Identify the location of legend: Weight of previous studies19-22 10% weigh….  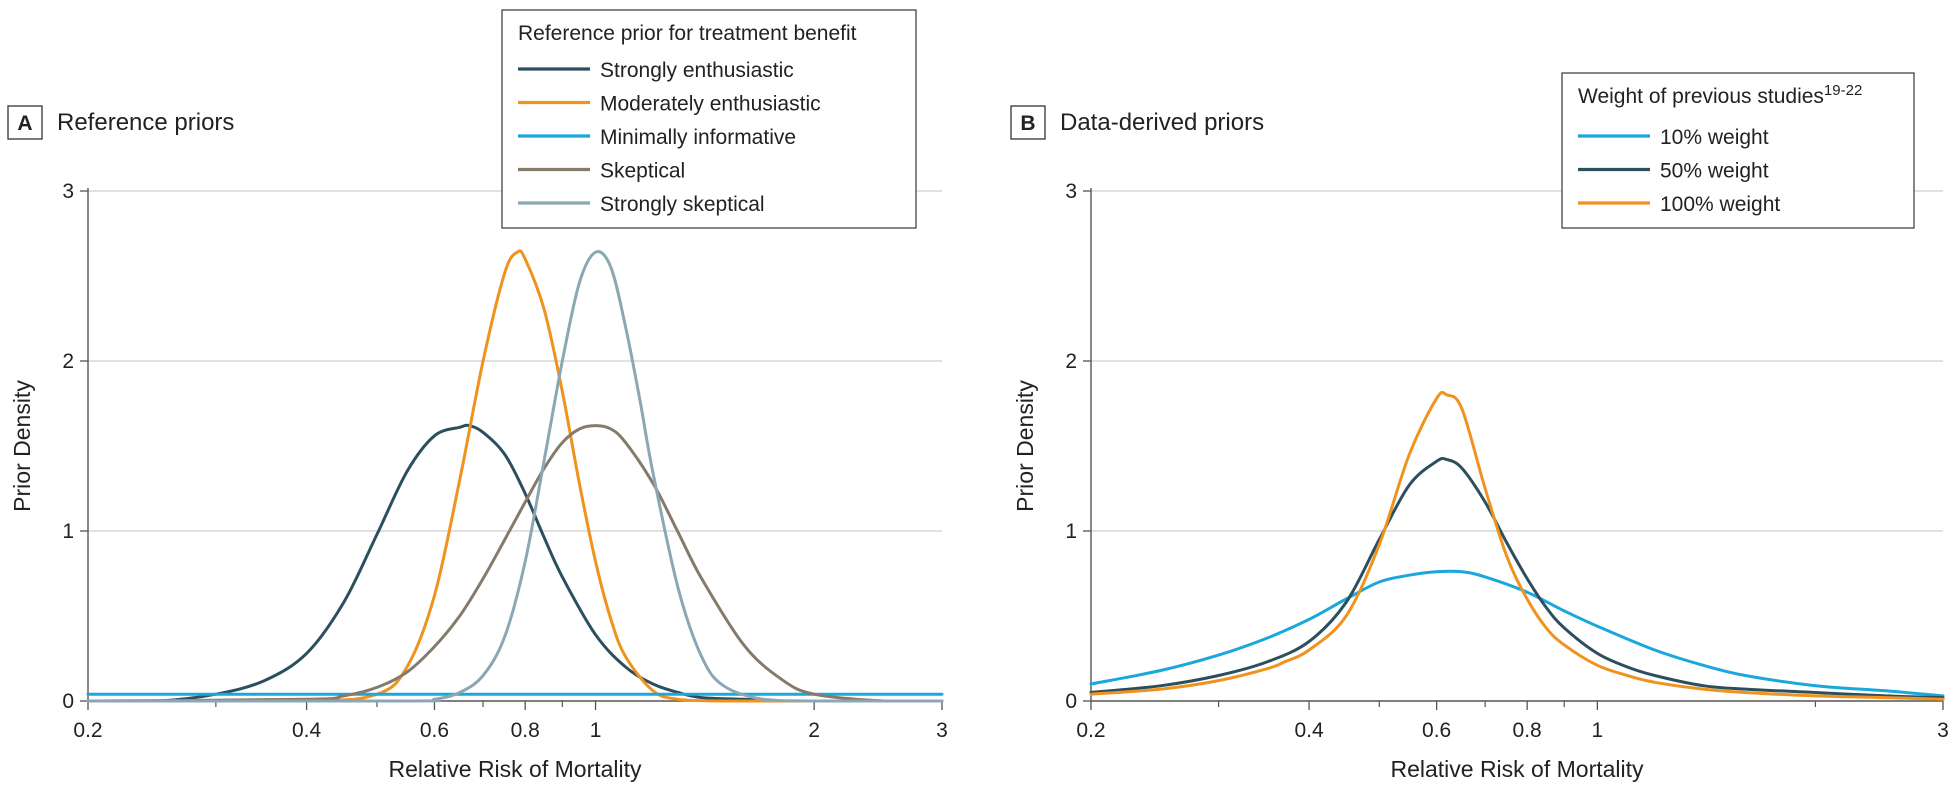
(1738, 150).